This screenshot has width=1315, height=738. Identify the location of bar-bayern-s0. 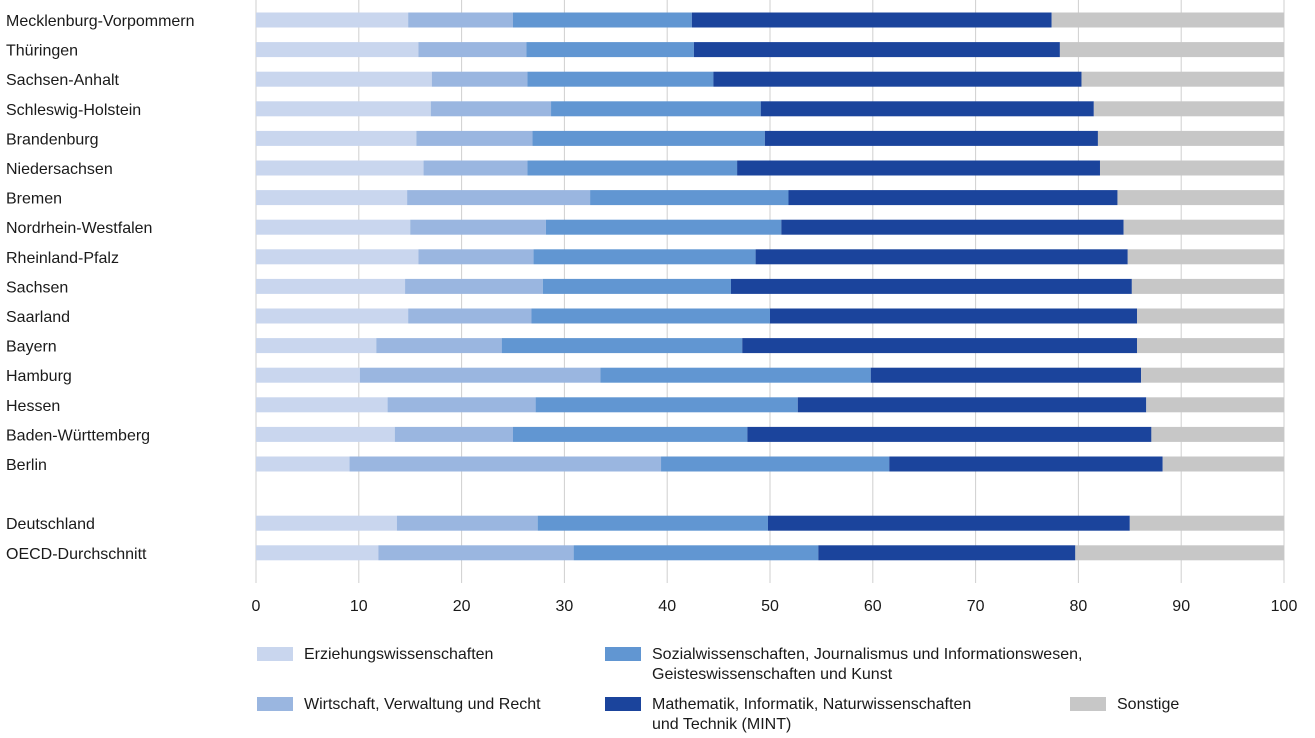
(316, 346).